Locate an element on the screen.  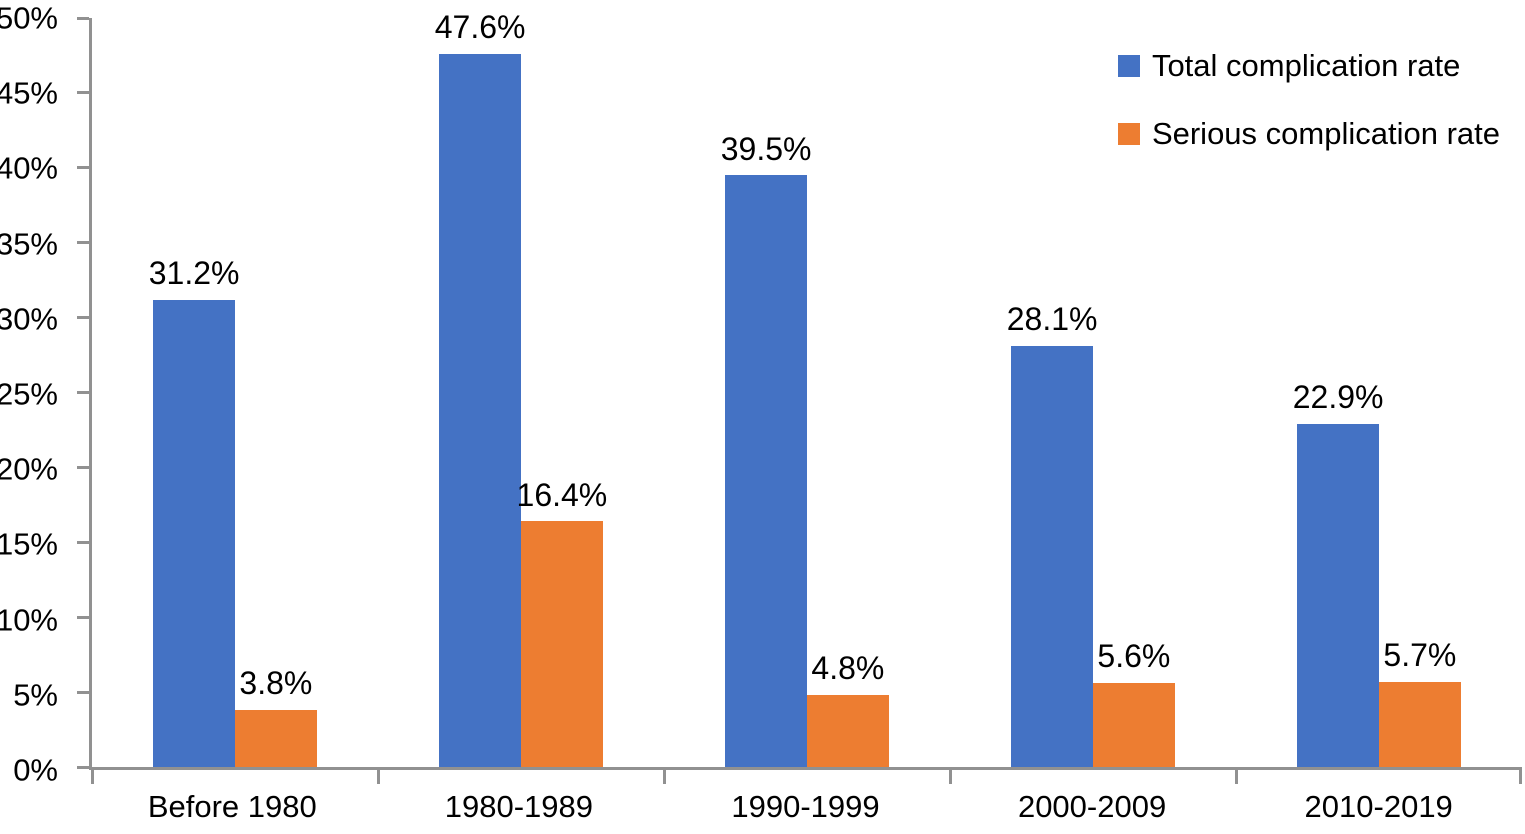
legend-item-serious-complication-rate: Serious complication rate is located at coordinates (1308, 134).